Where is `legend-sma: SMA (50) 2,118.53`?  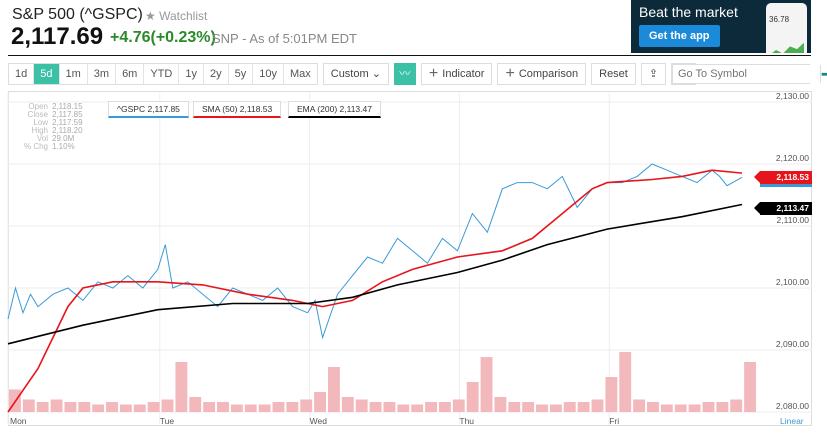
legend-sma: SMA (50) 2,118.53 is located at coordinates (237, 109).